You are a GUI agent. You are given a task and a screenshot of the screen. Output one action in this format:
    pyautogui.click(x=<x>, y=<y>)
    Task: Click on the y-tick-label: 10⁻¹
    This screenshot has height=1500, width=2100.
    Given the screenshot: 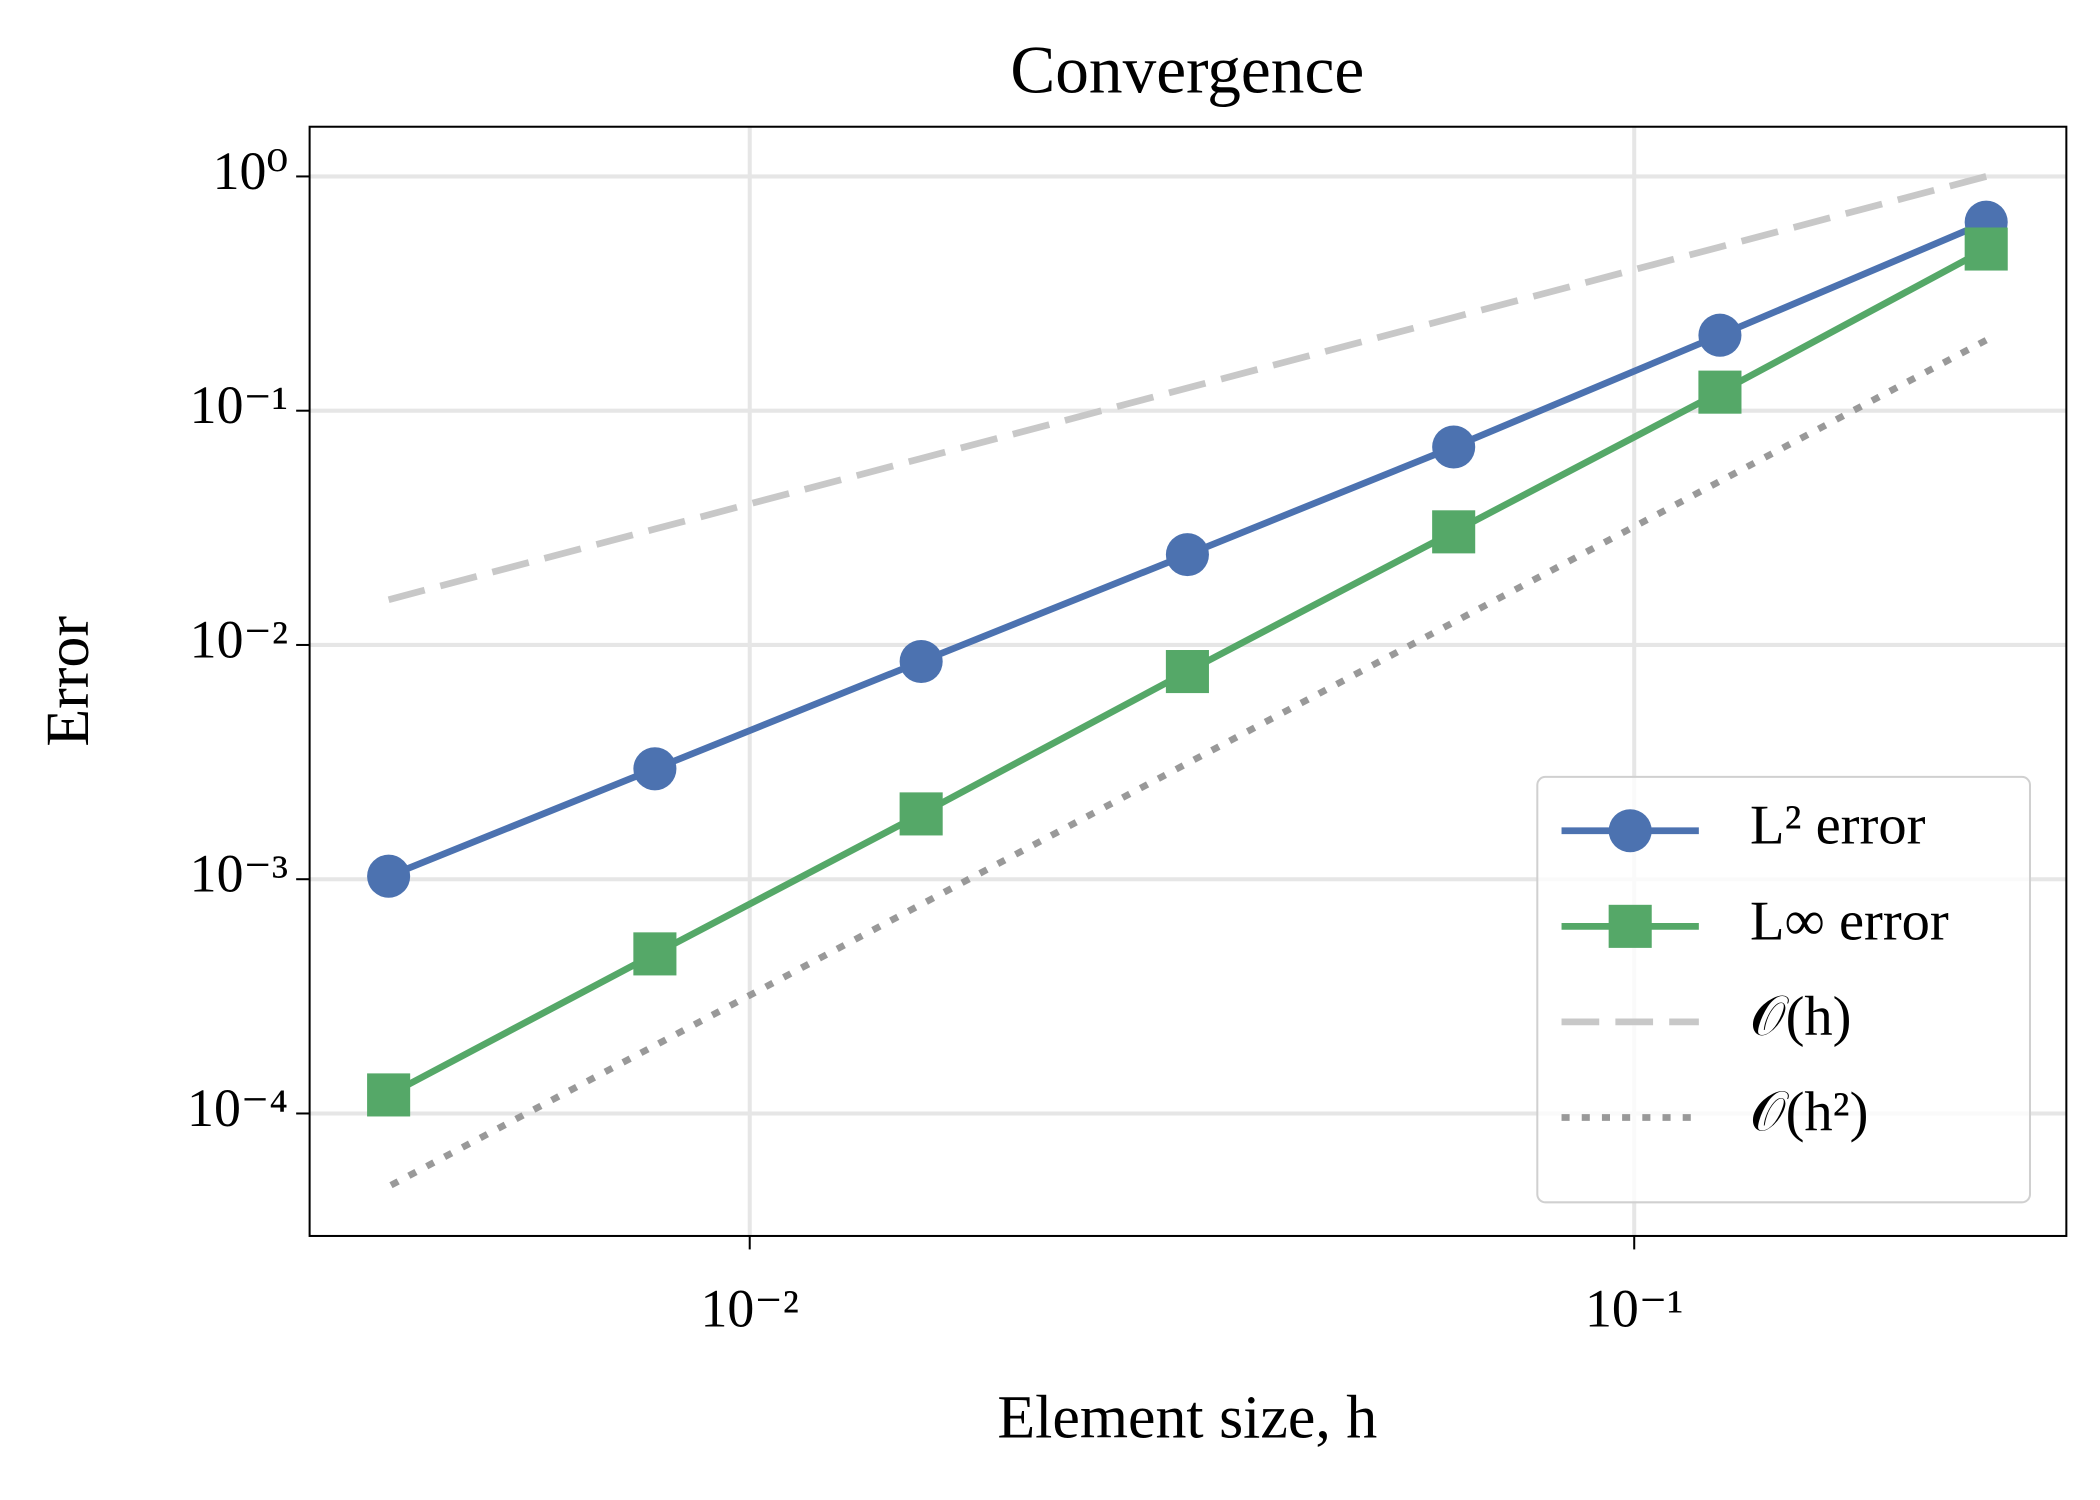 What is the action you would take?
    pyautogui.click(x=239, y=405)
    